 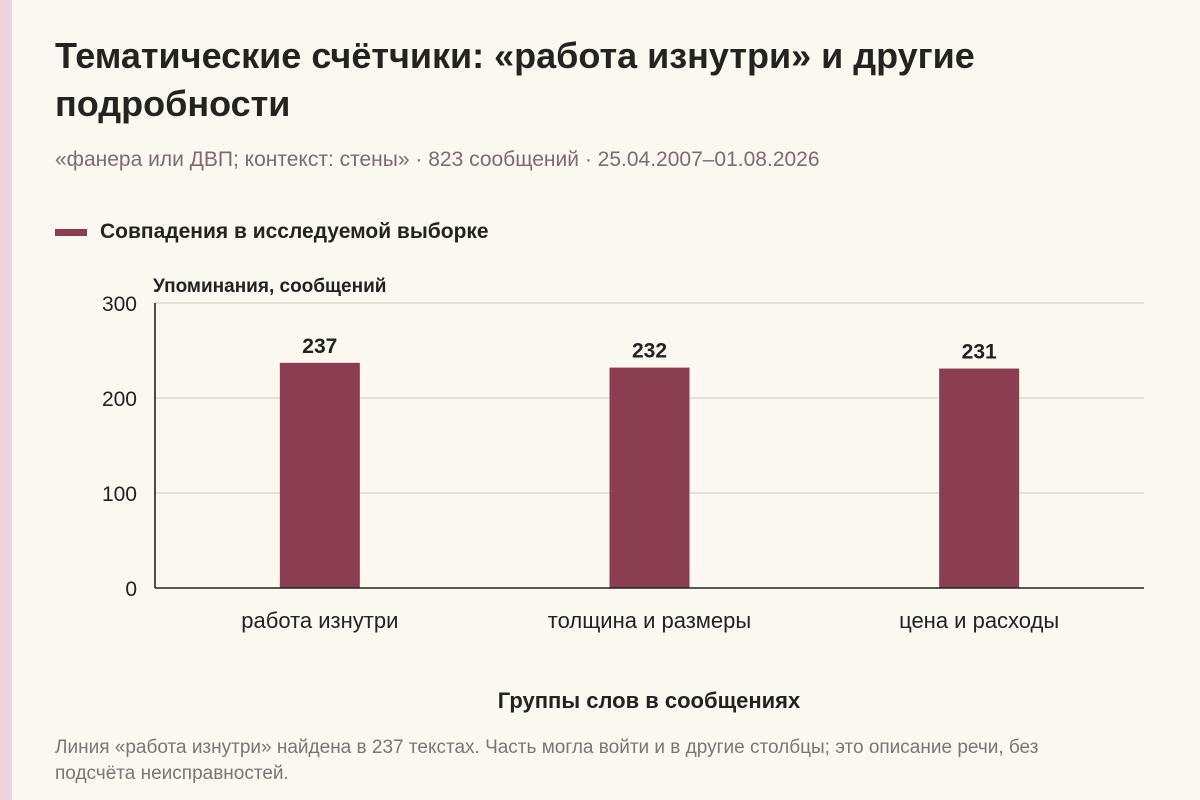 I want to click on legend-swatch, so click(x=71, y=232).